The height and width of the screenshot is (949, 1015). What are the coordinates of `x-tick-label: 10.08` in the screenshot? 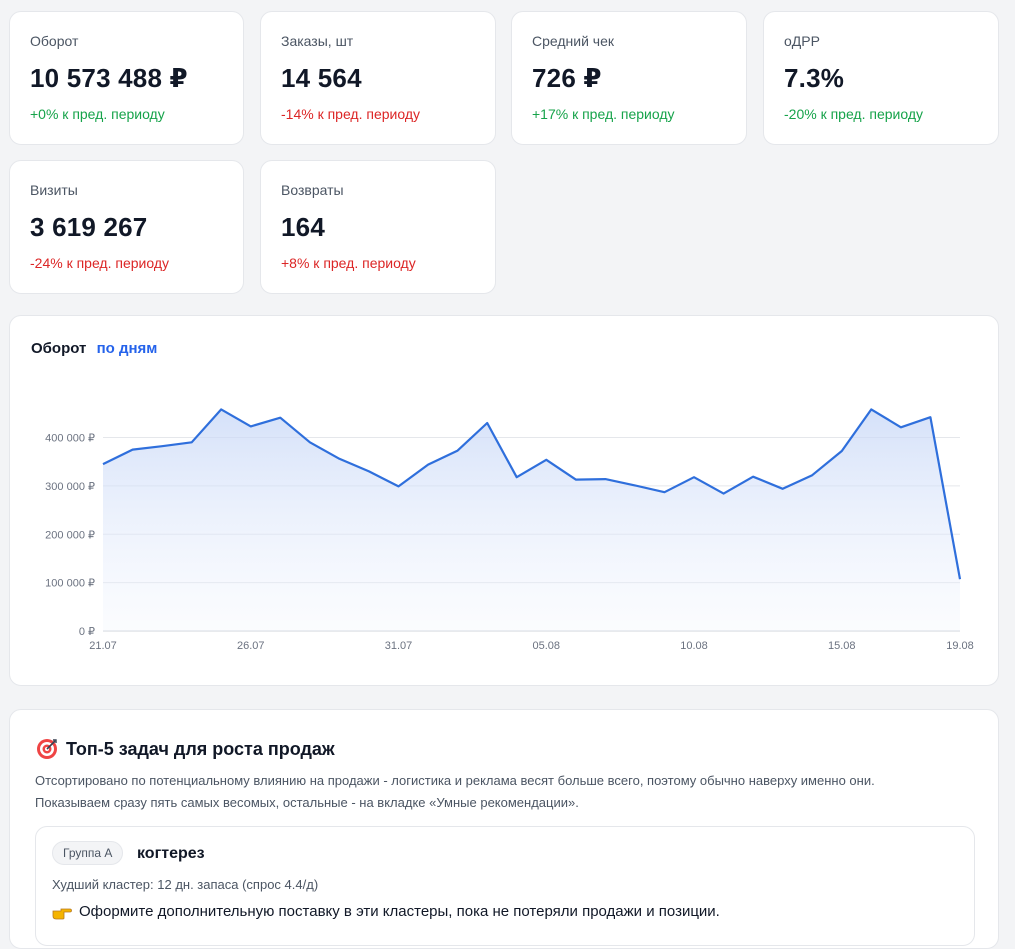 It's located at (694, 646).